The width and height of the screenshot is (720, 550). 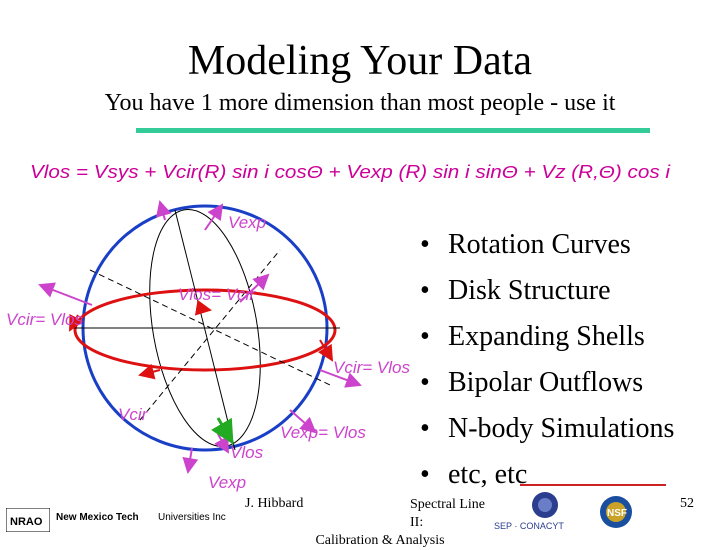 What do you see at coordinates (687, 503) in the screenshot?
I see `page-number: 52` at bounding box center [687, 503].